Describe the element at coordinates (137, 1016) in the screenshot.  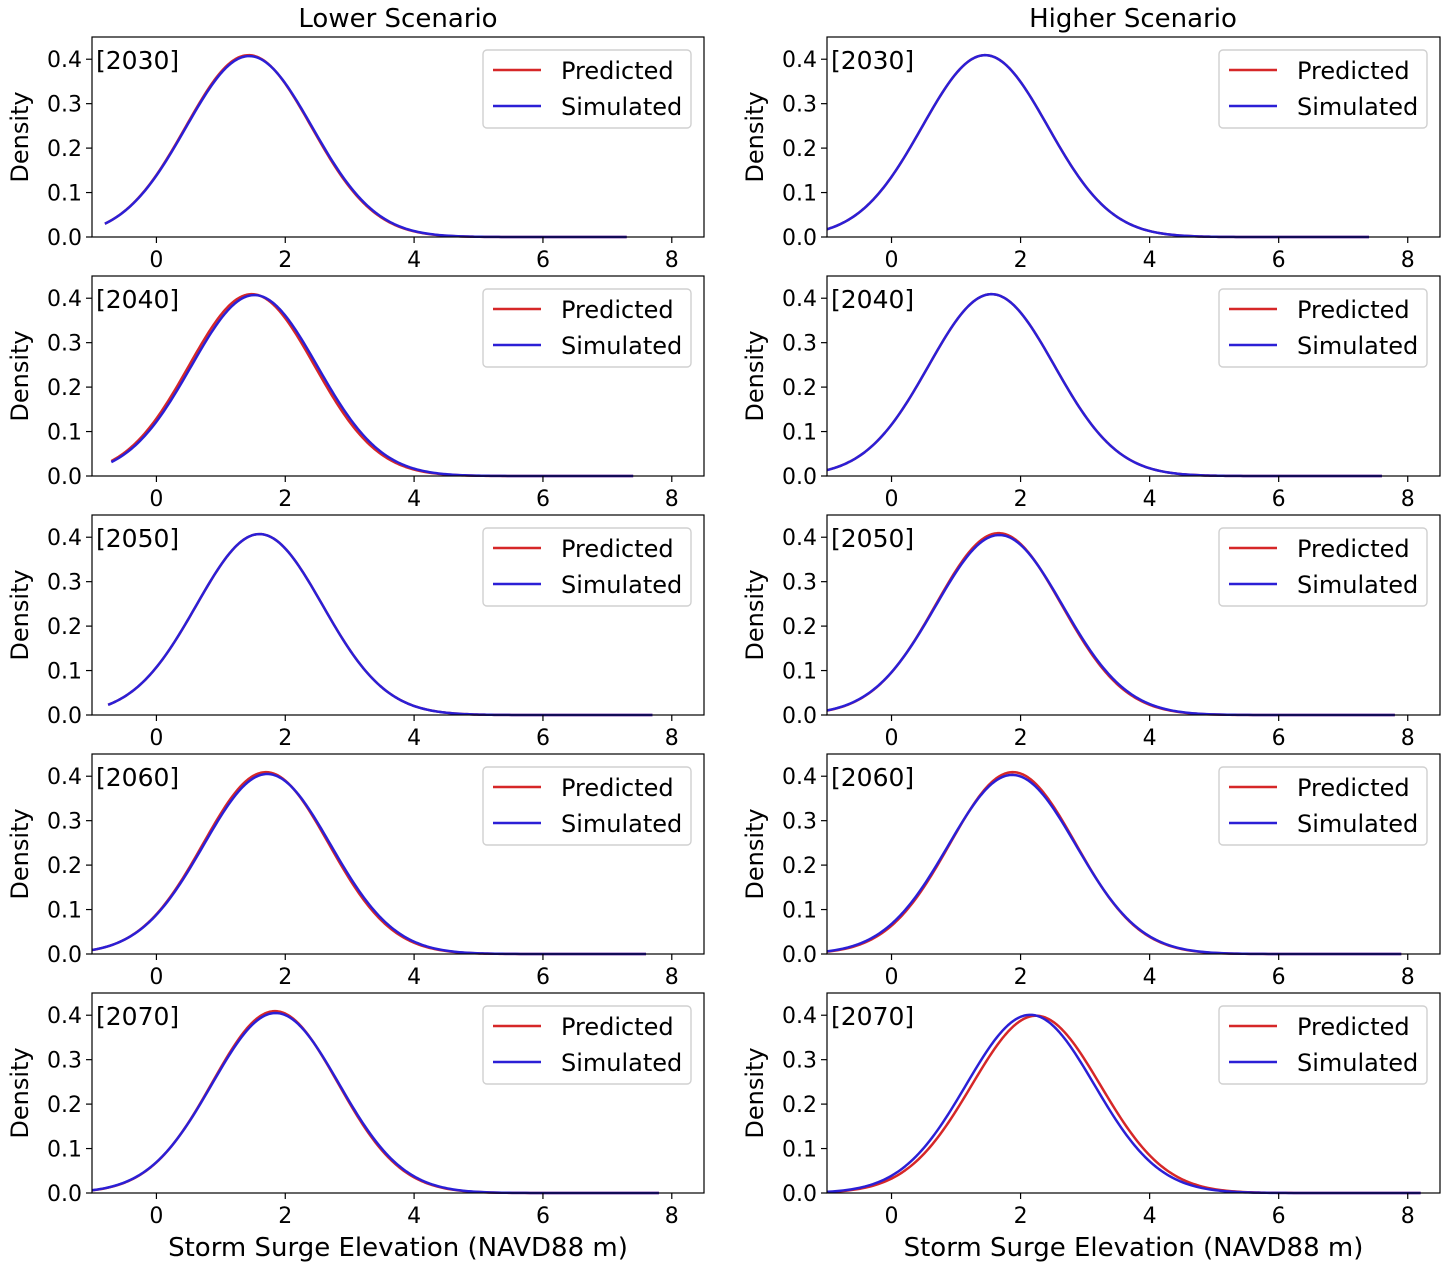
I see `year-label: [2070]` at that location.